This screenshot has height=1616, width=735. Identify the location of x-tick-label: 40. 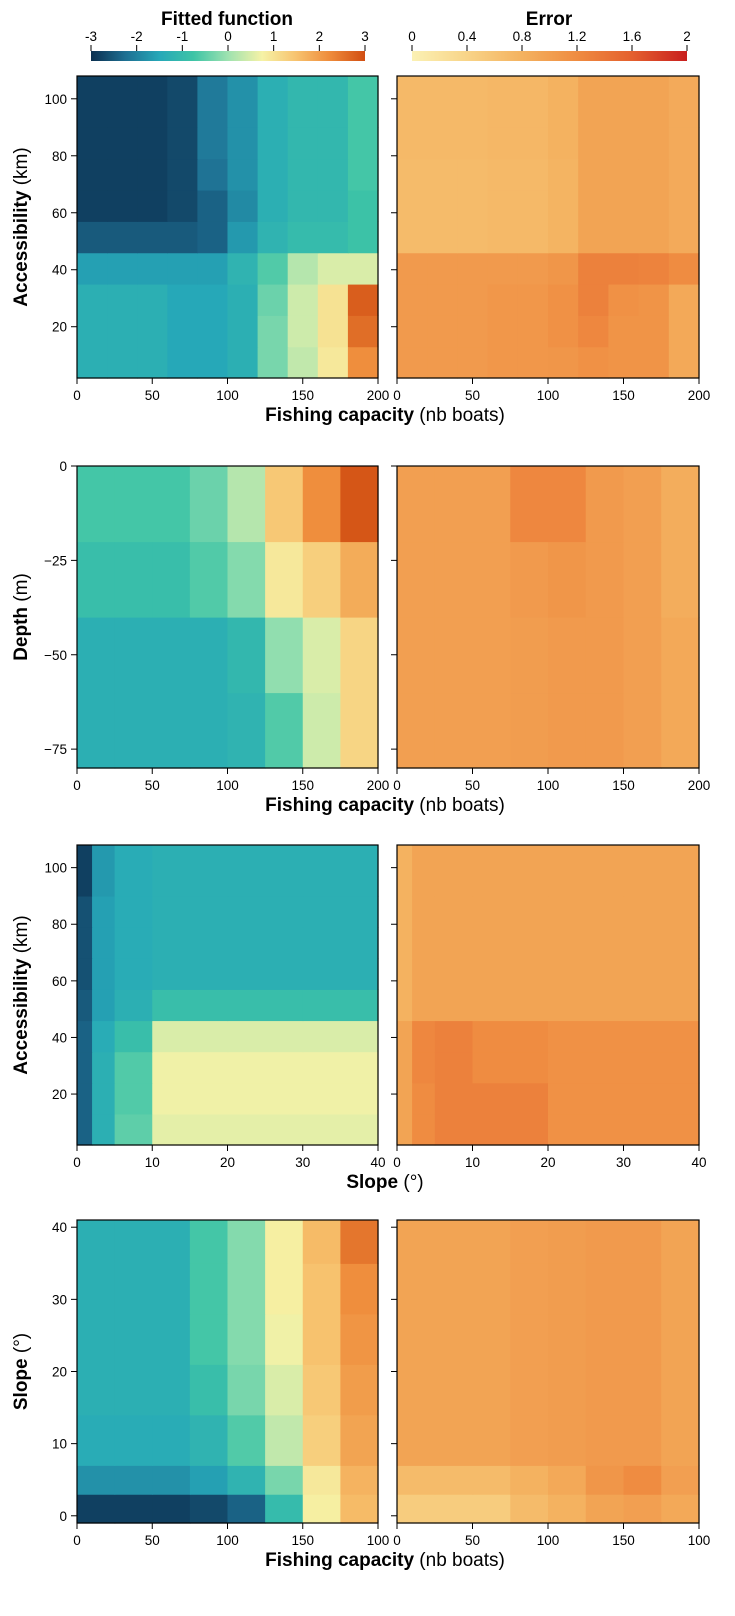
(698, 1162).